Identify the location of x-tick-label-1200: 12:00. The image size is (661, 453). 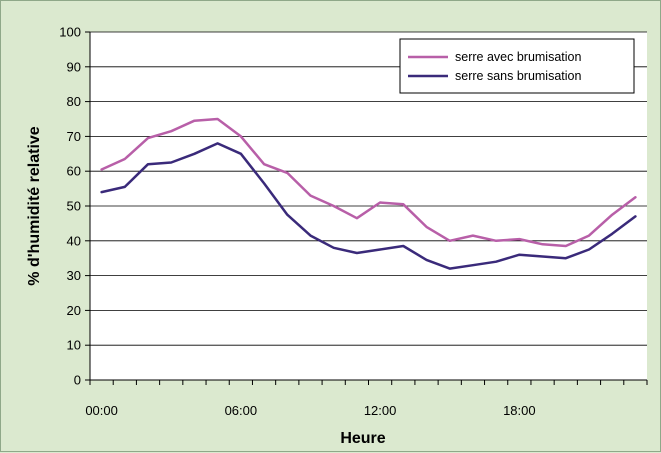
(380, 410).